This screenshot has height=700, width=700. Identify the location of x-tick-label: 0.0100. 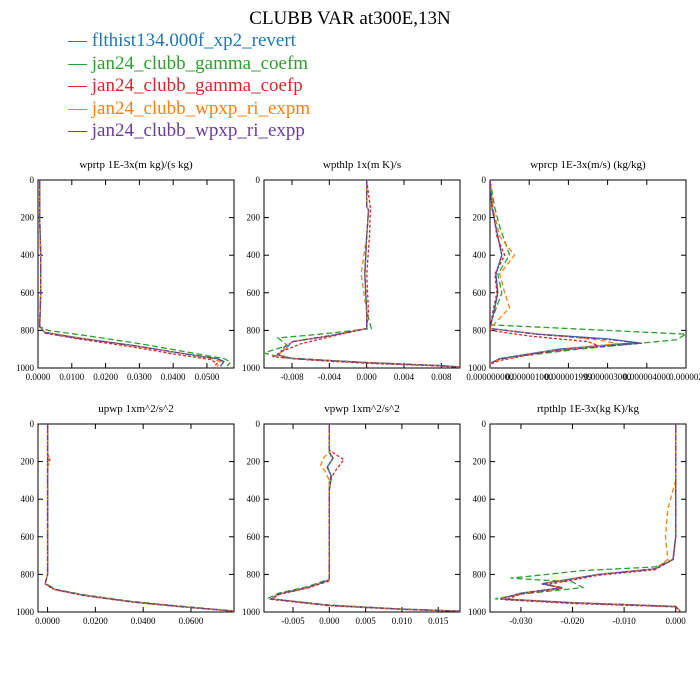
(71, 377).